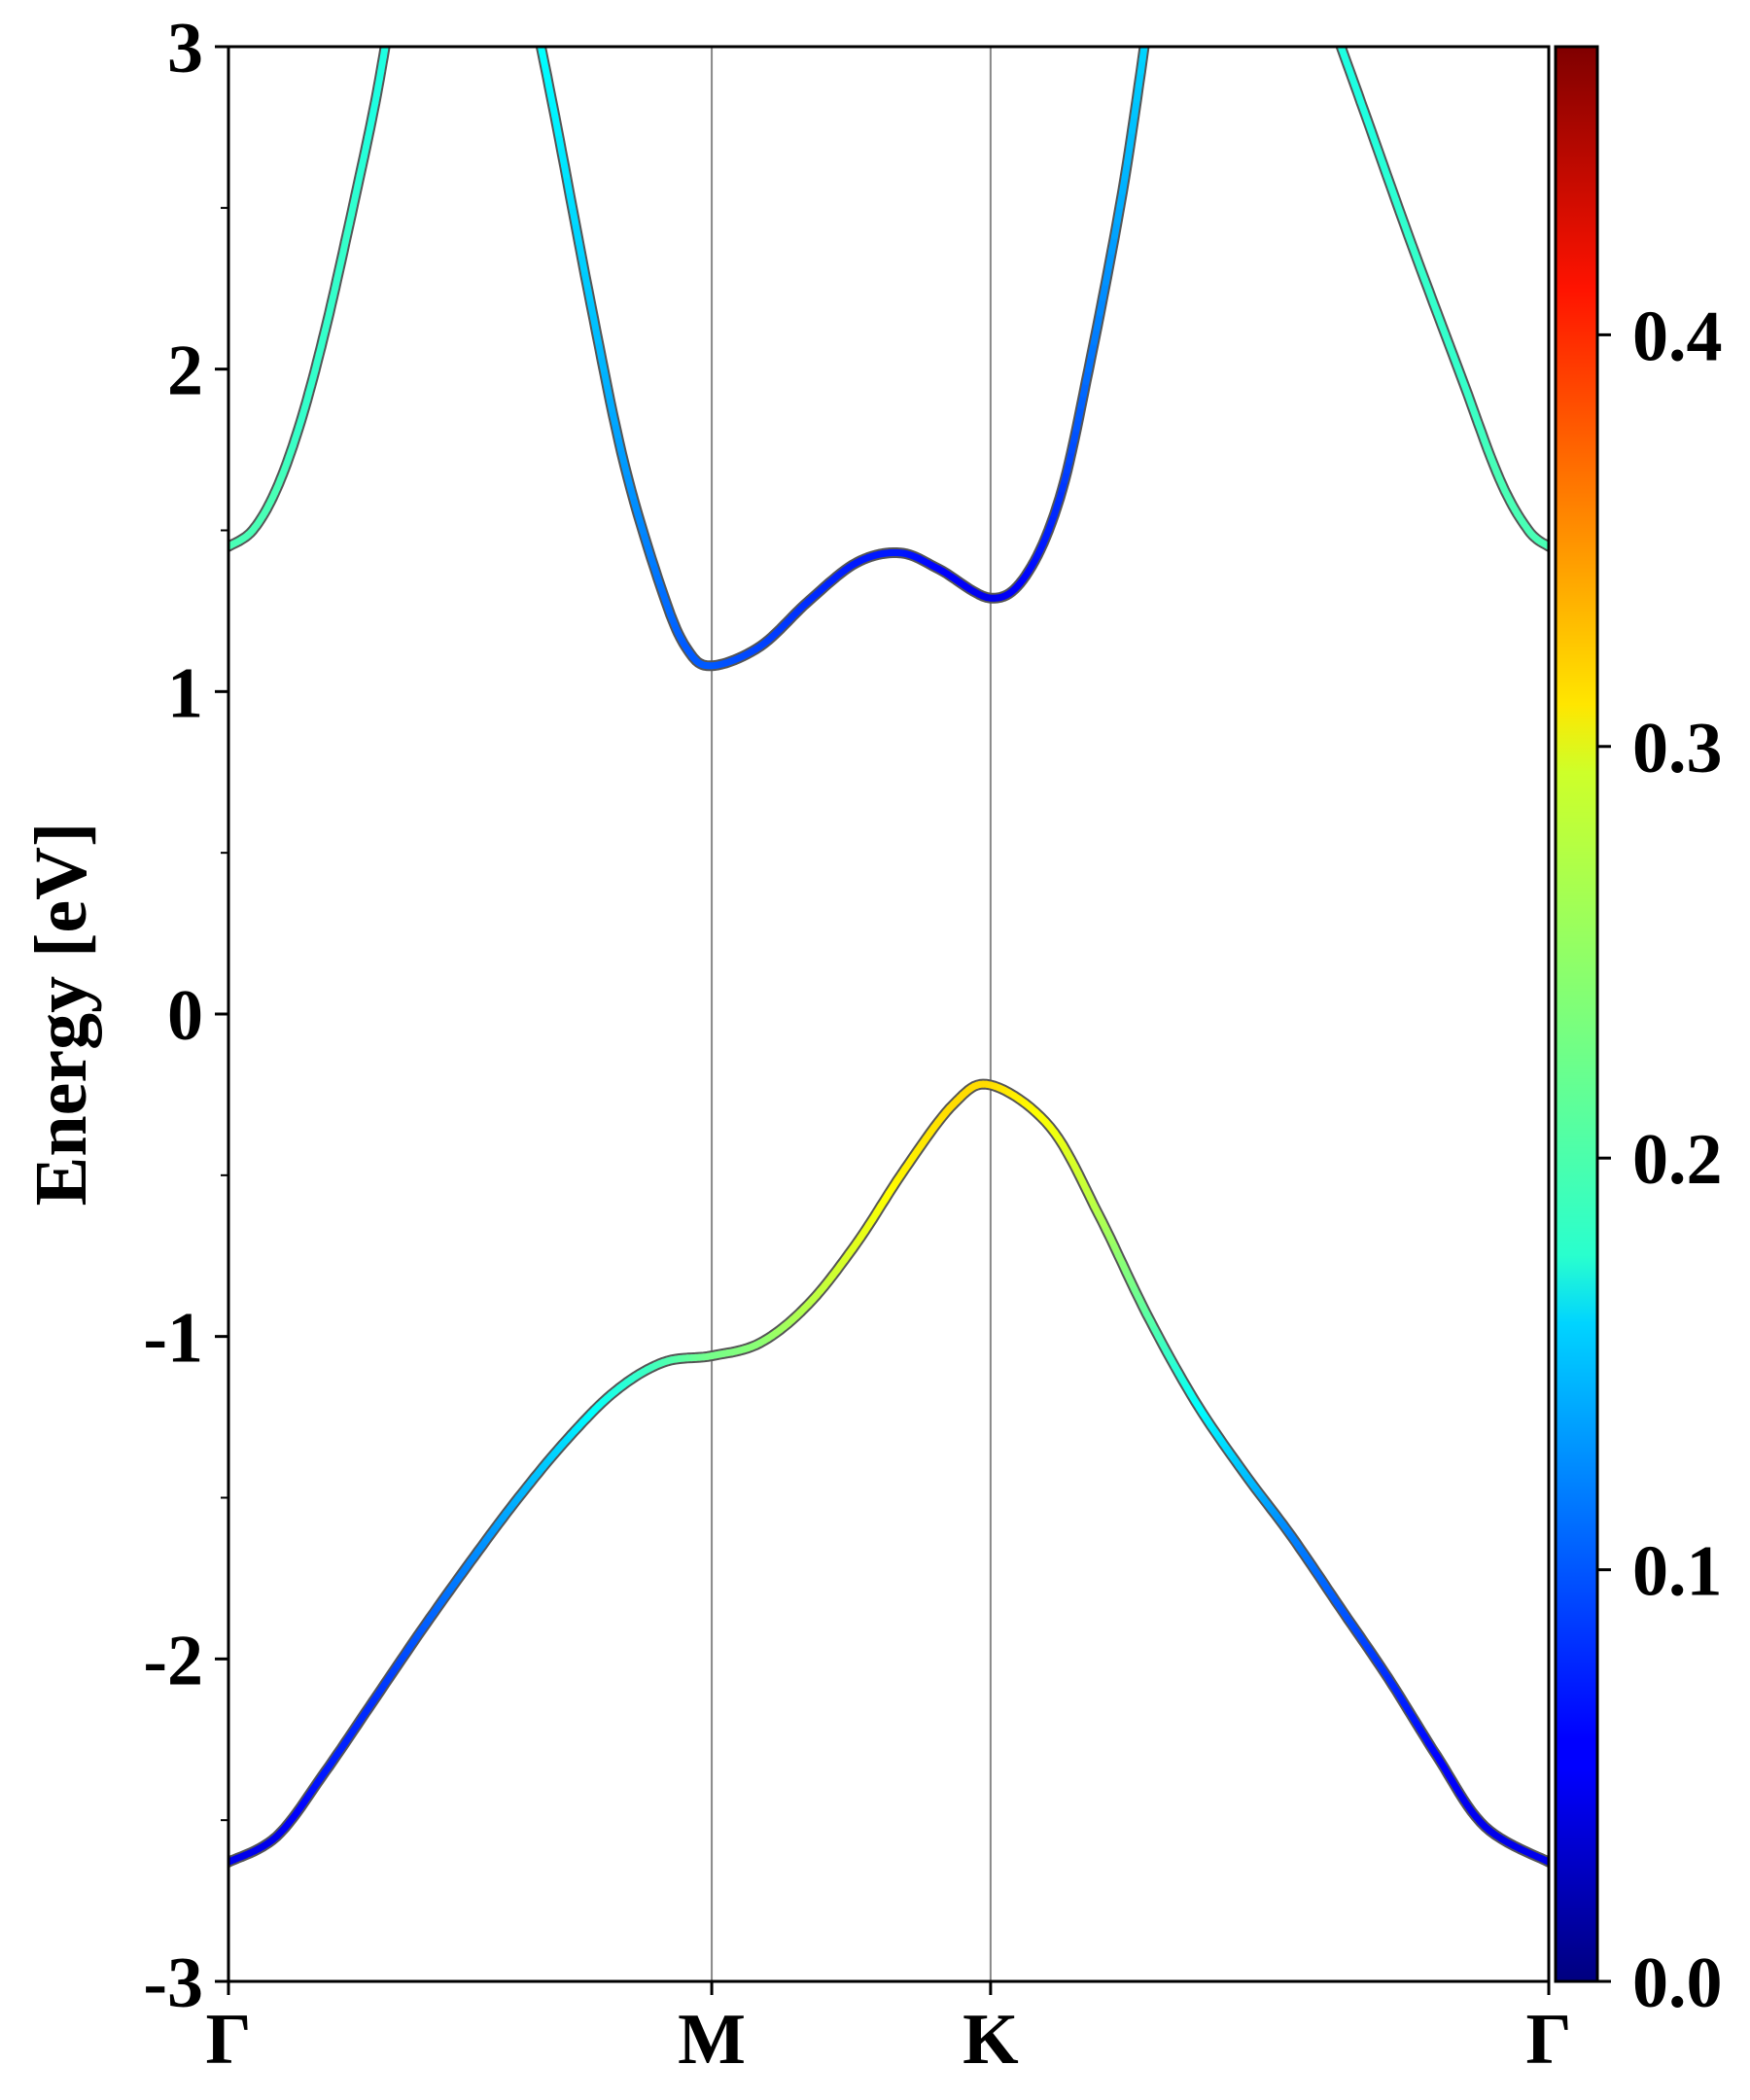  I want to click on x-tick-label: M, so click(712, 2040).